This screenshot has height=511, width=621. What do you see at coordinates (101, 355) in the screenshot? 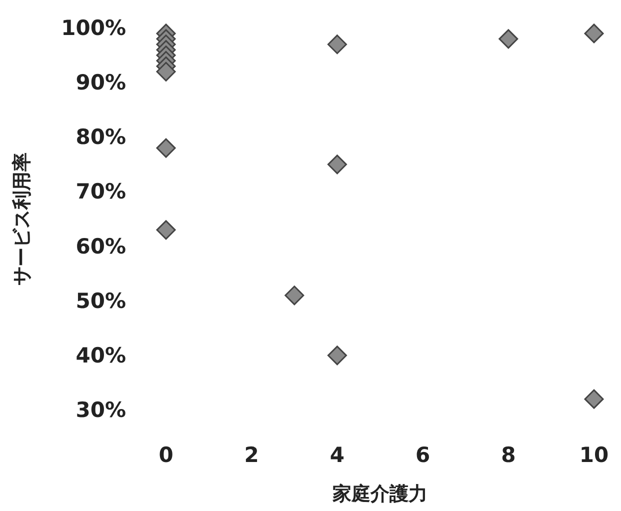
I see `y-tick-label: 40%` at bounding box center [101, 355].